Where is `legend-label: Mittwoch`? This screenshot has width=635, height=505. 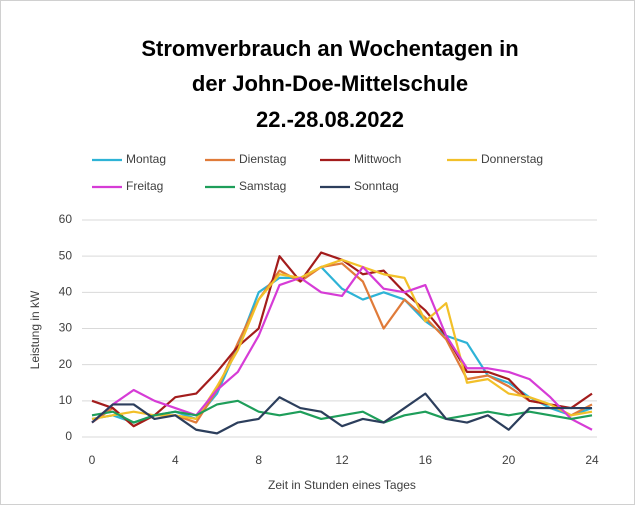
legend-label: Mittwoch is located at coordinates (377, 159).